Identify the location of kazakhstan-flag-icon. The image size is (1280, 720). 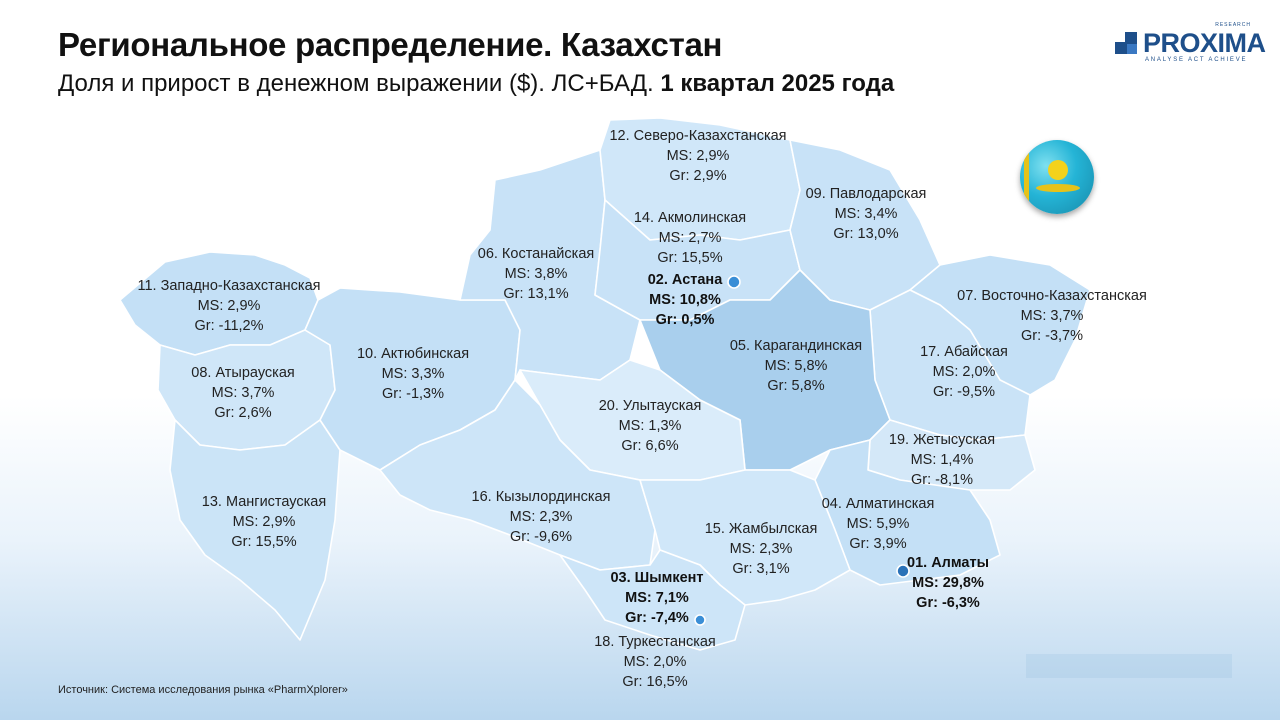
(1057, 177).